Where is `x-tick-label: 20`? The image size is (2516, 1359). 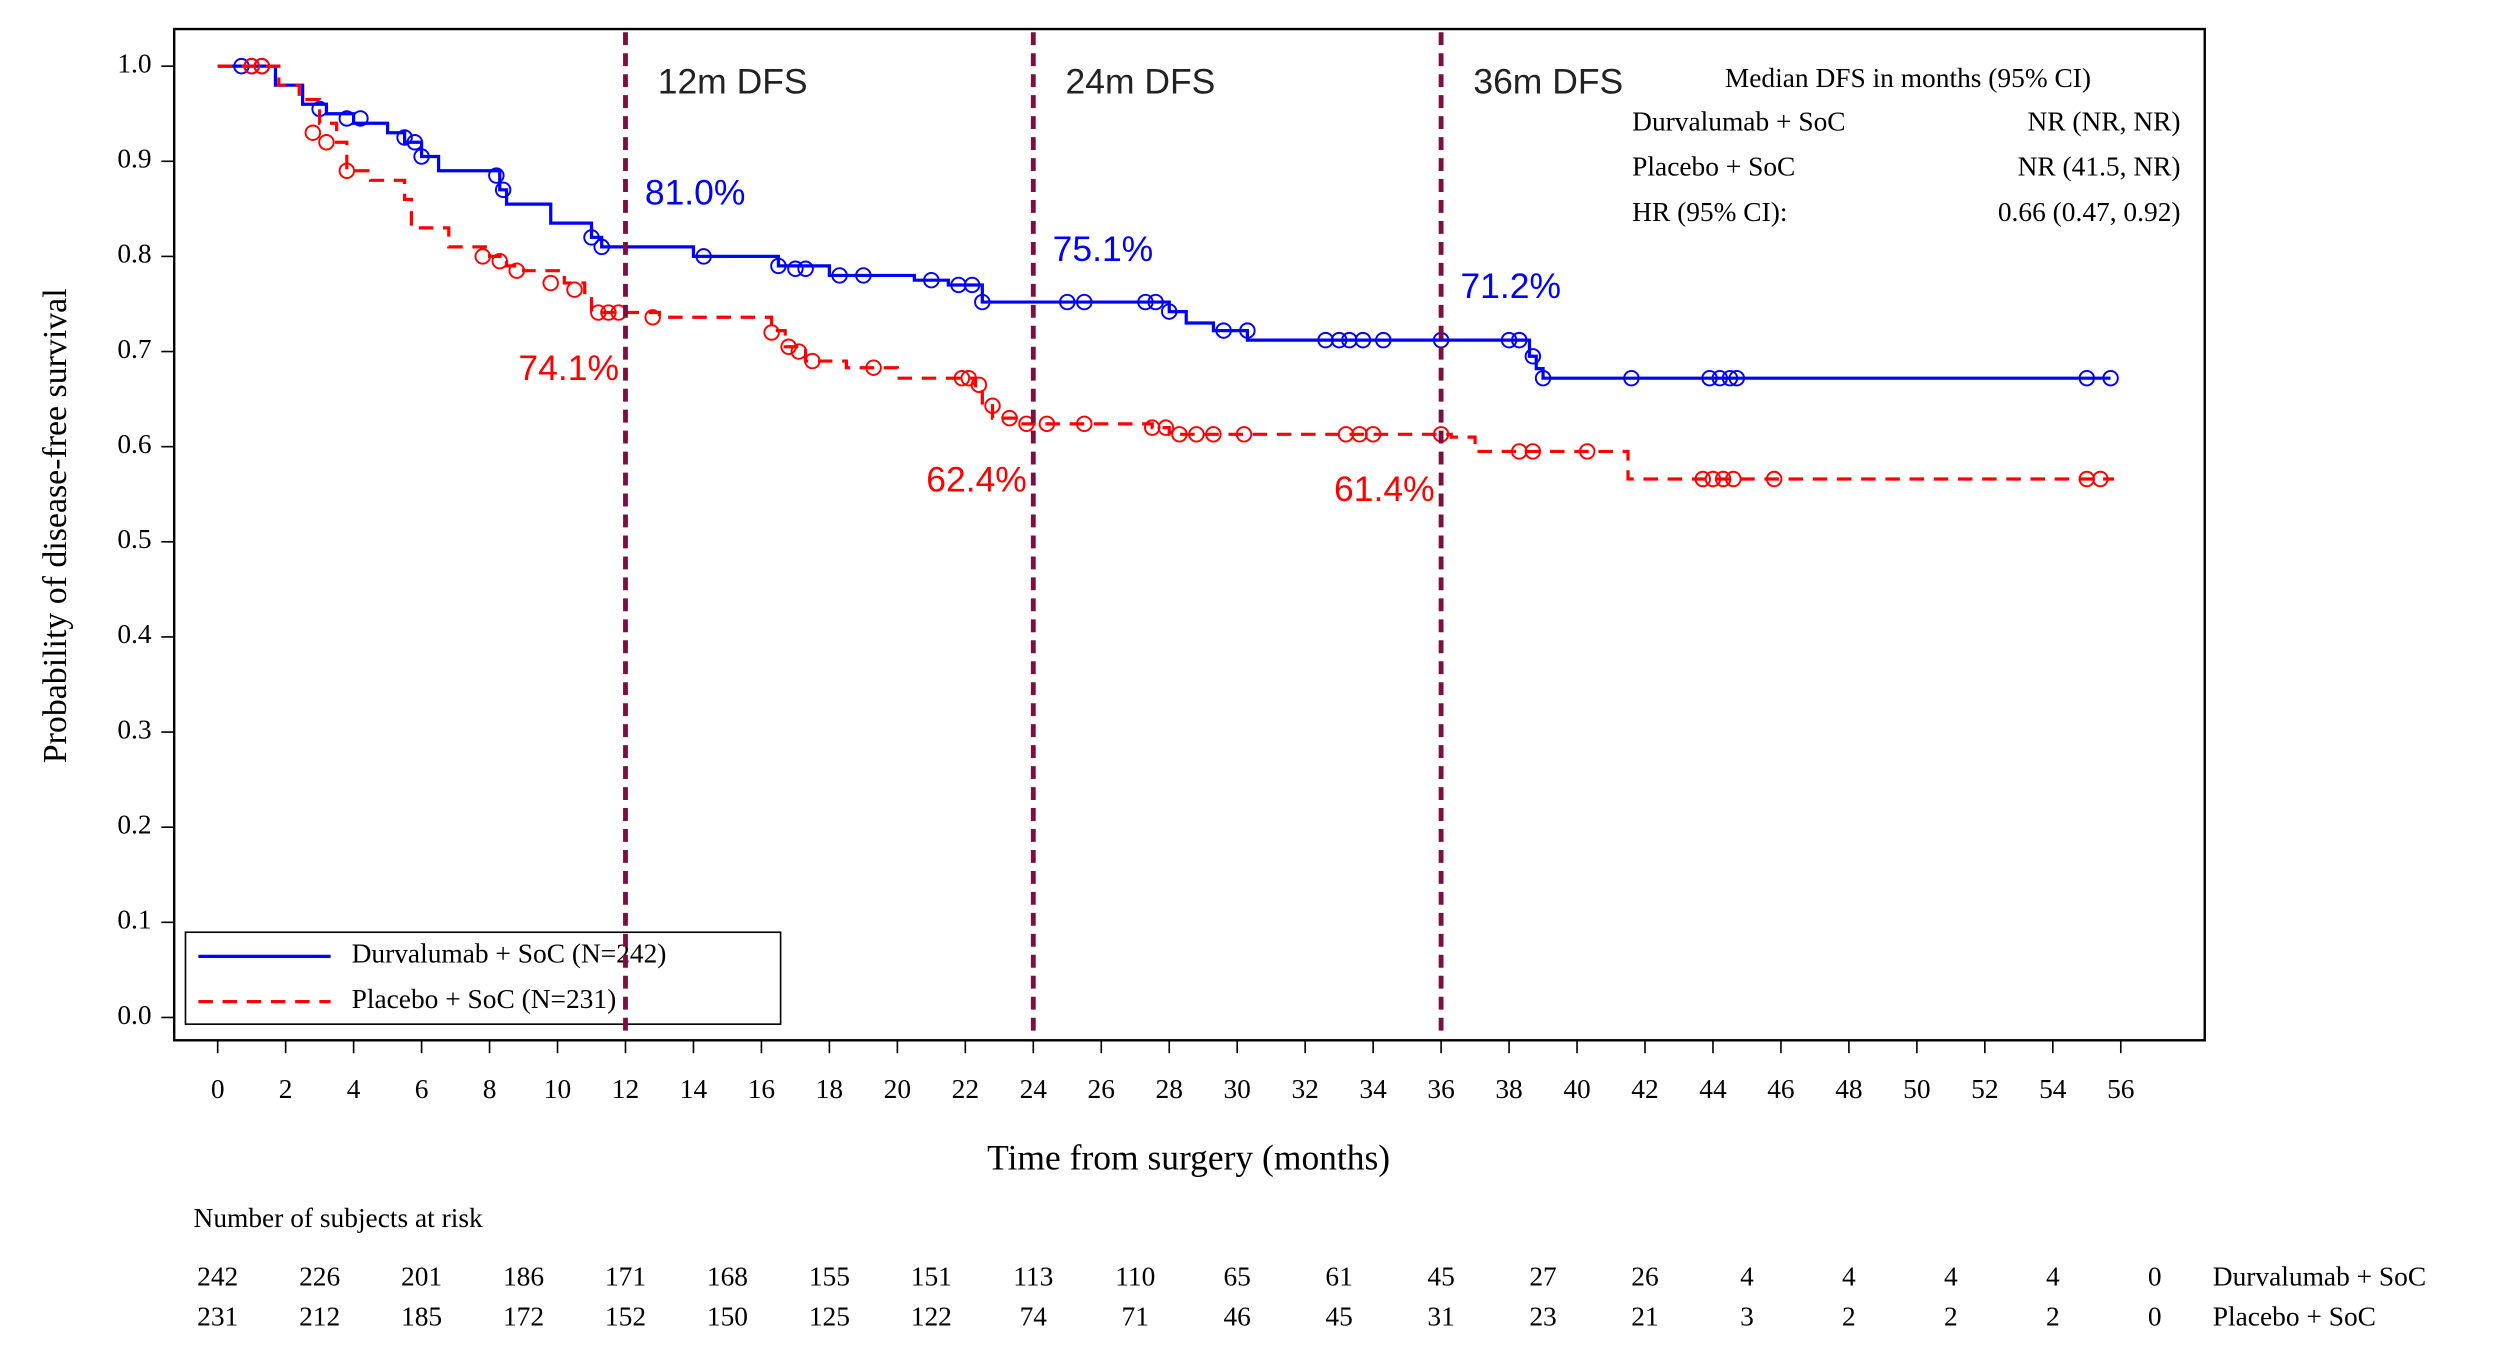 x-tick-label: 20 is located at coordinates (897, 1089).